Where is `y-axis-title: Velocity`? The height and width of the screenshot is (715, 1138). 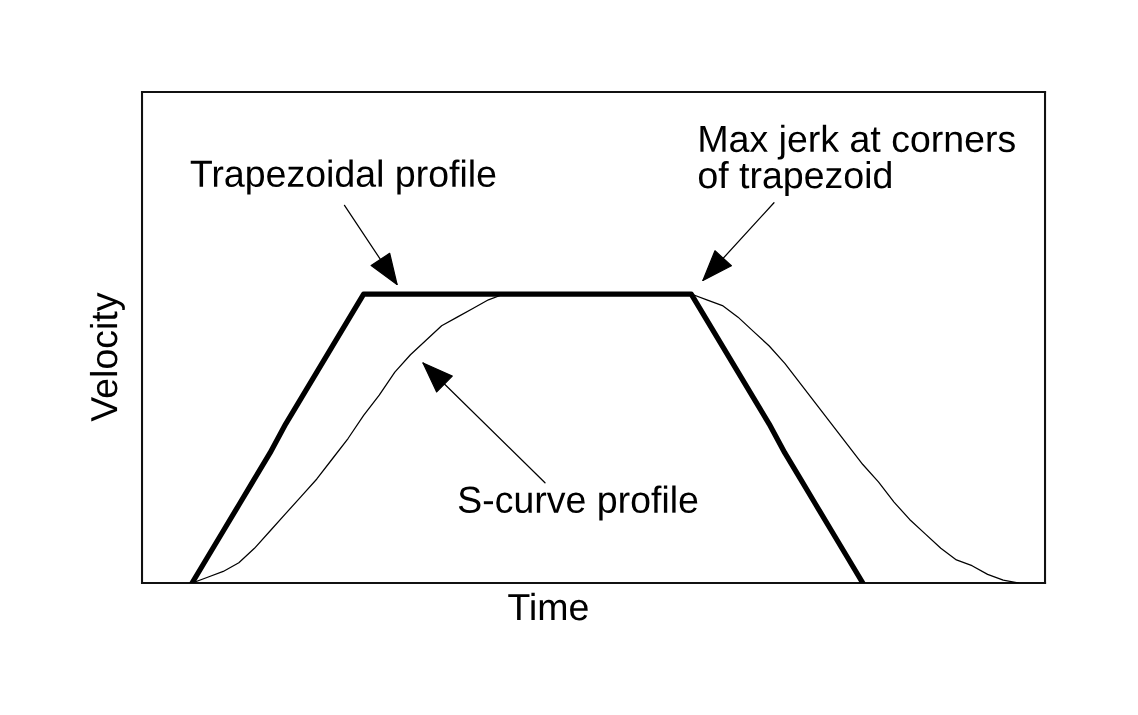
y-axis-title: Velocity is located at coordinates (107, 357).